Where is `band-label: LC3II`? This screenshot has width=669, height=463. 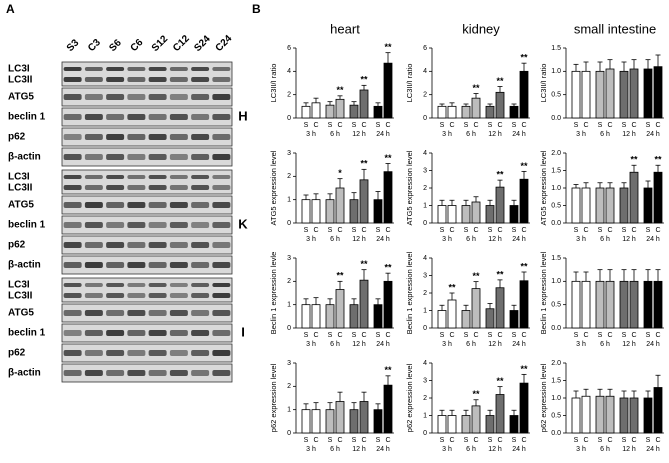 band-label: LC3II is located at coordinates (20, 80).